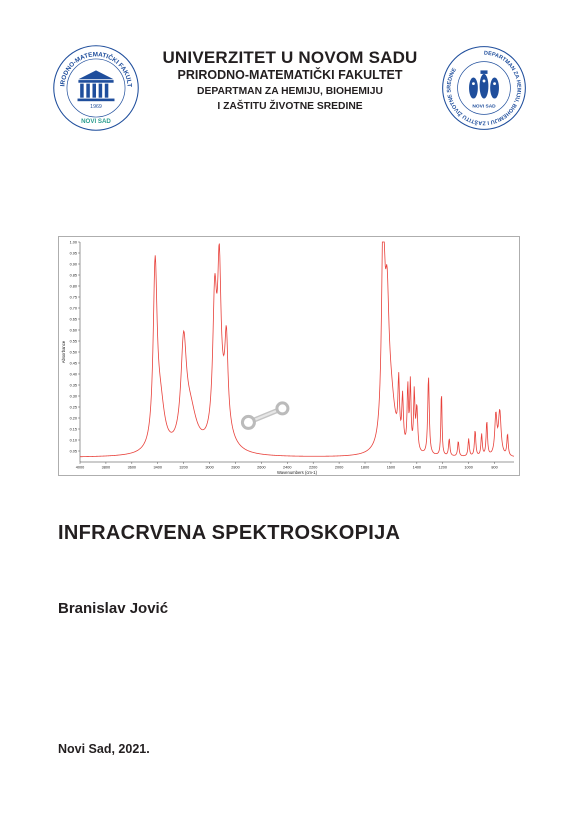  I want to click on wrench-icon, so click(265, 415).